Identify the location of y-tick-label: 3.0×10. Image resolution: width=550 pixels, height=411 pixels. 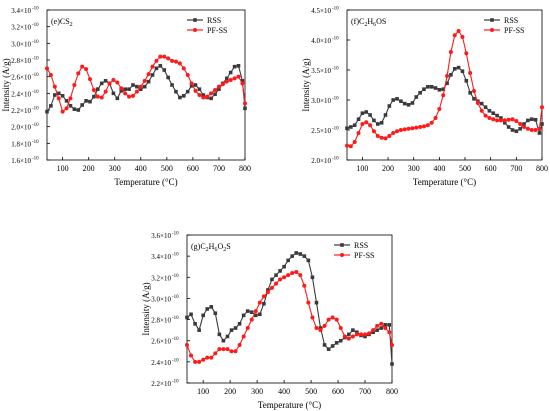
(321, 101).